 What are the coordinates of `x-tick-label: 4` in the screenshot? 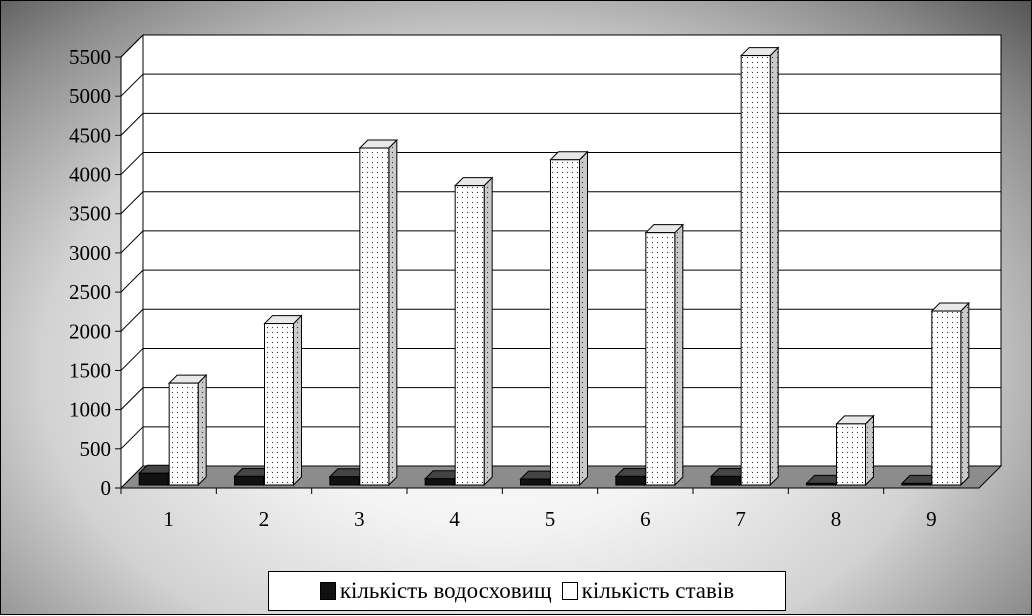 It's located at (454, 519).